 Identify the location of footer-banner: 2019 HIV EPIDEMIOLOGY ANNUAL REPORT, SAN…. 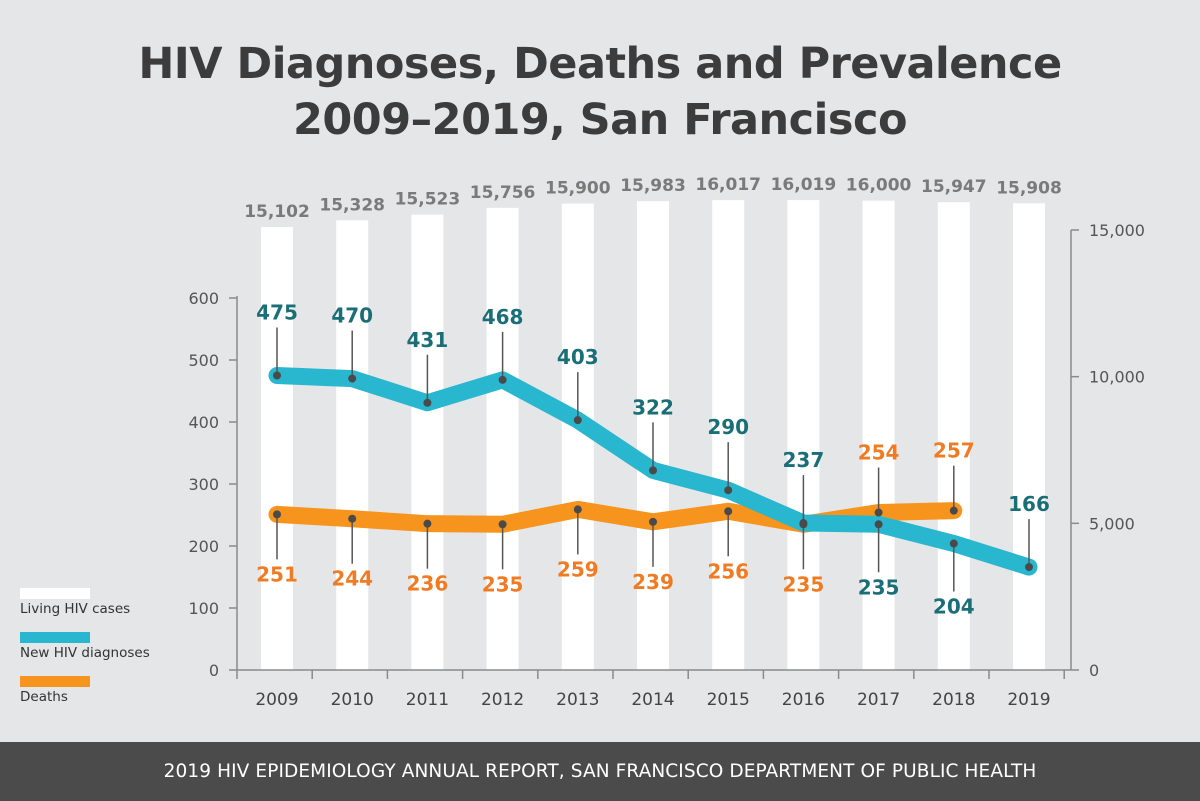
(600, 771).